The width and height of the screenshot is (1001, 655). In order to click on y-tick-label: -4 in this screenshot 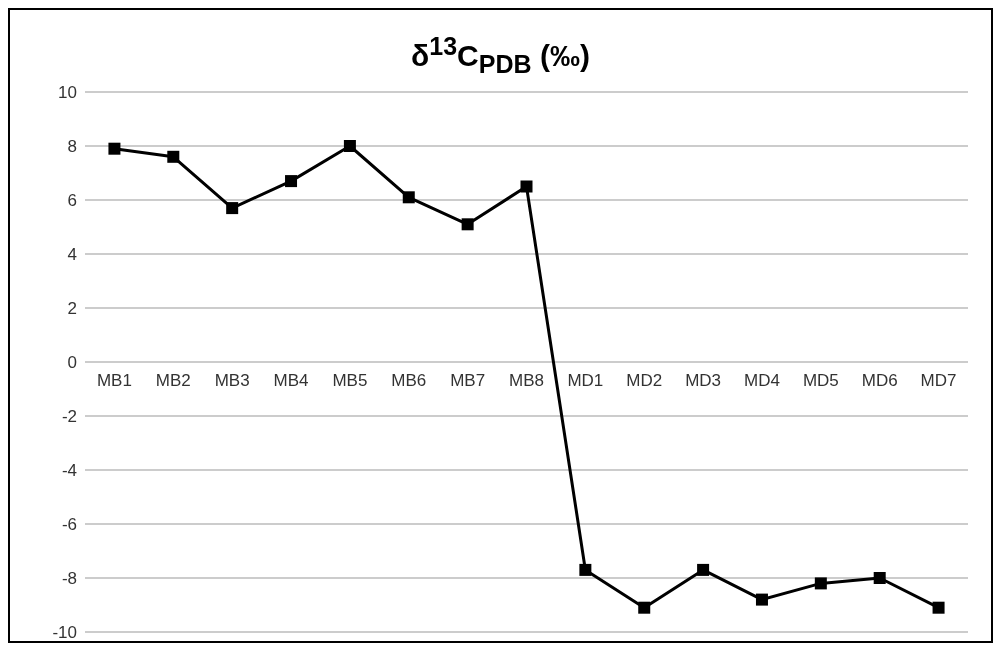, I will do `click(69, 471)`.